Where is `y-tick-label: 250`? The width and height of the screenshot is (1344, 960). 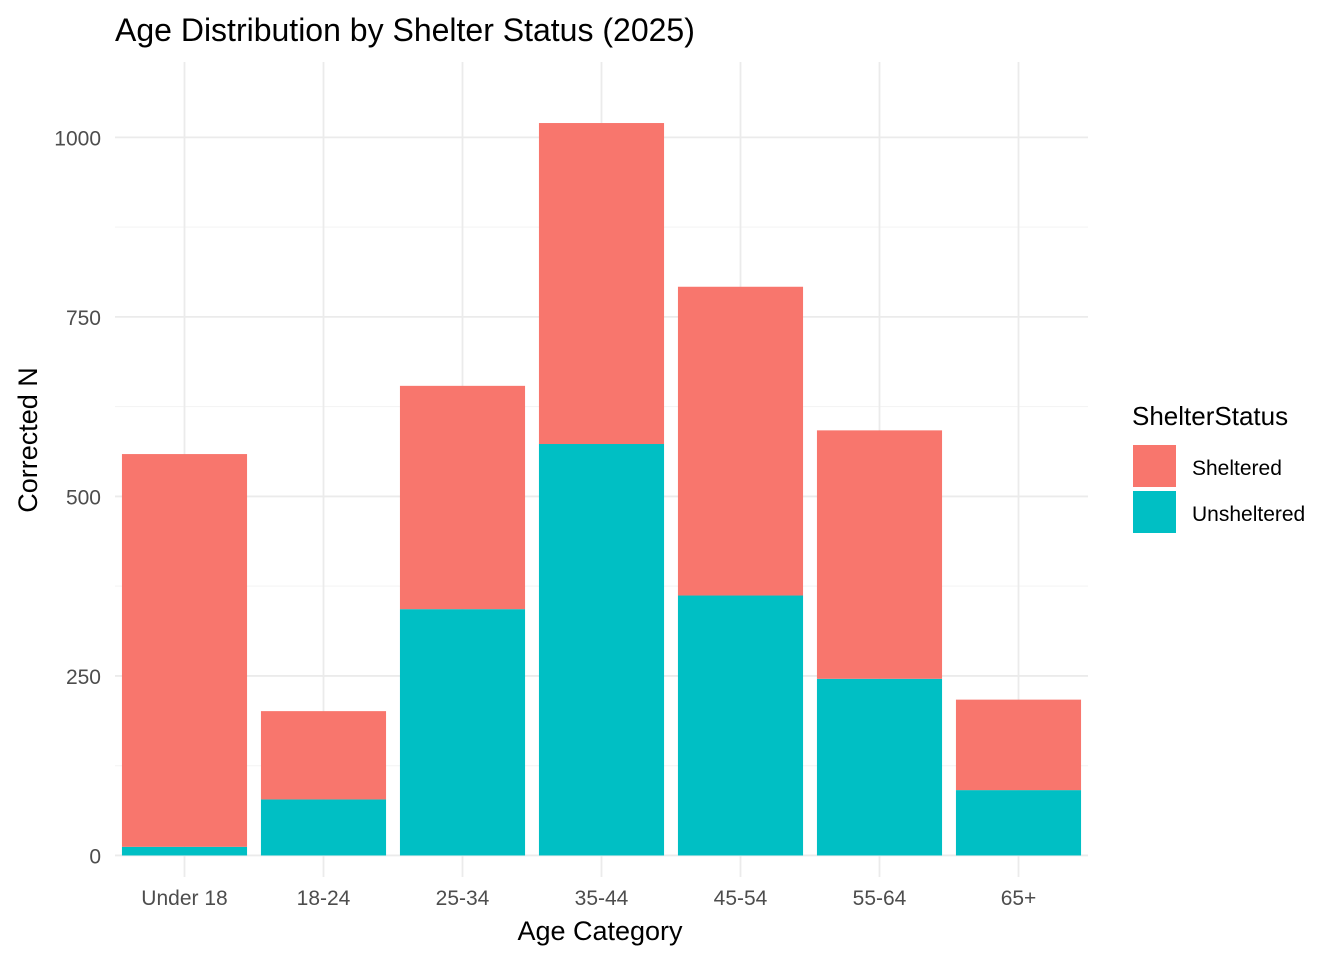
y-tick-label: 250 is located at coordinates (83, 677).